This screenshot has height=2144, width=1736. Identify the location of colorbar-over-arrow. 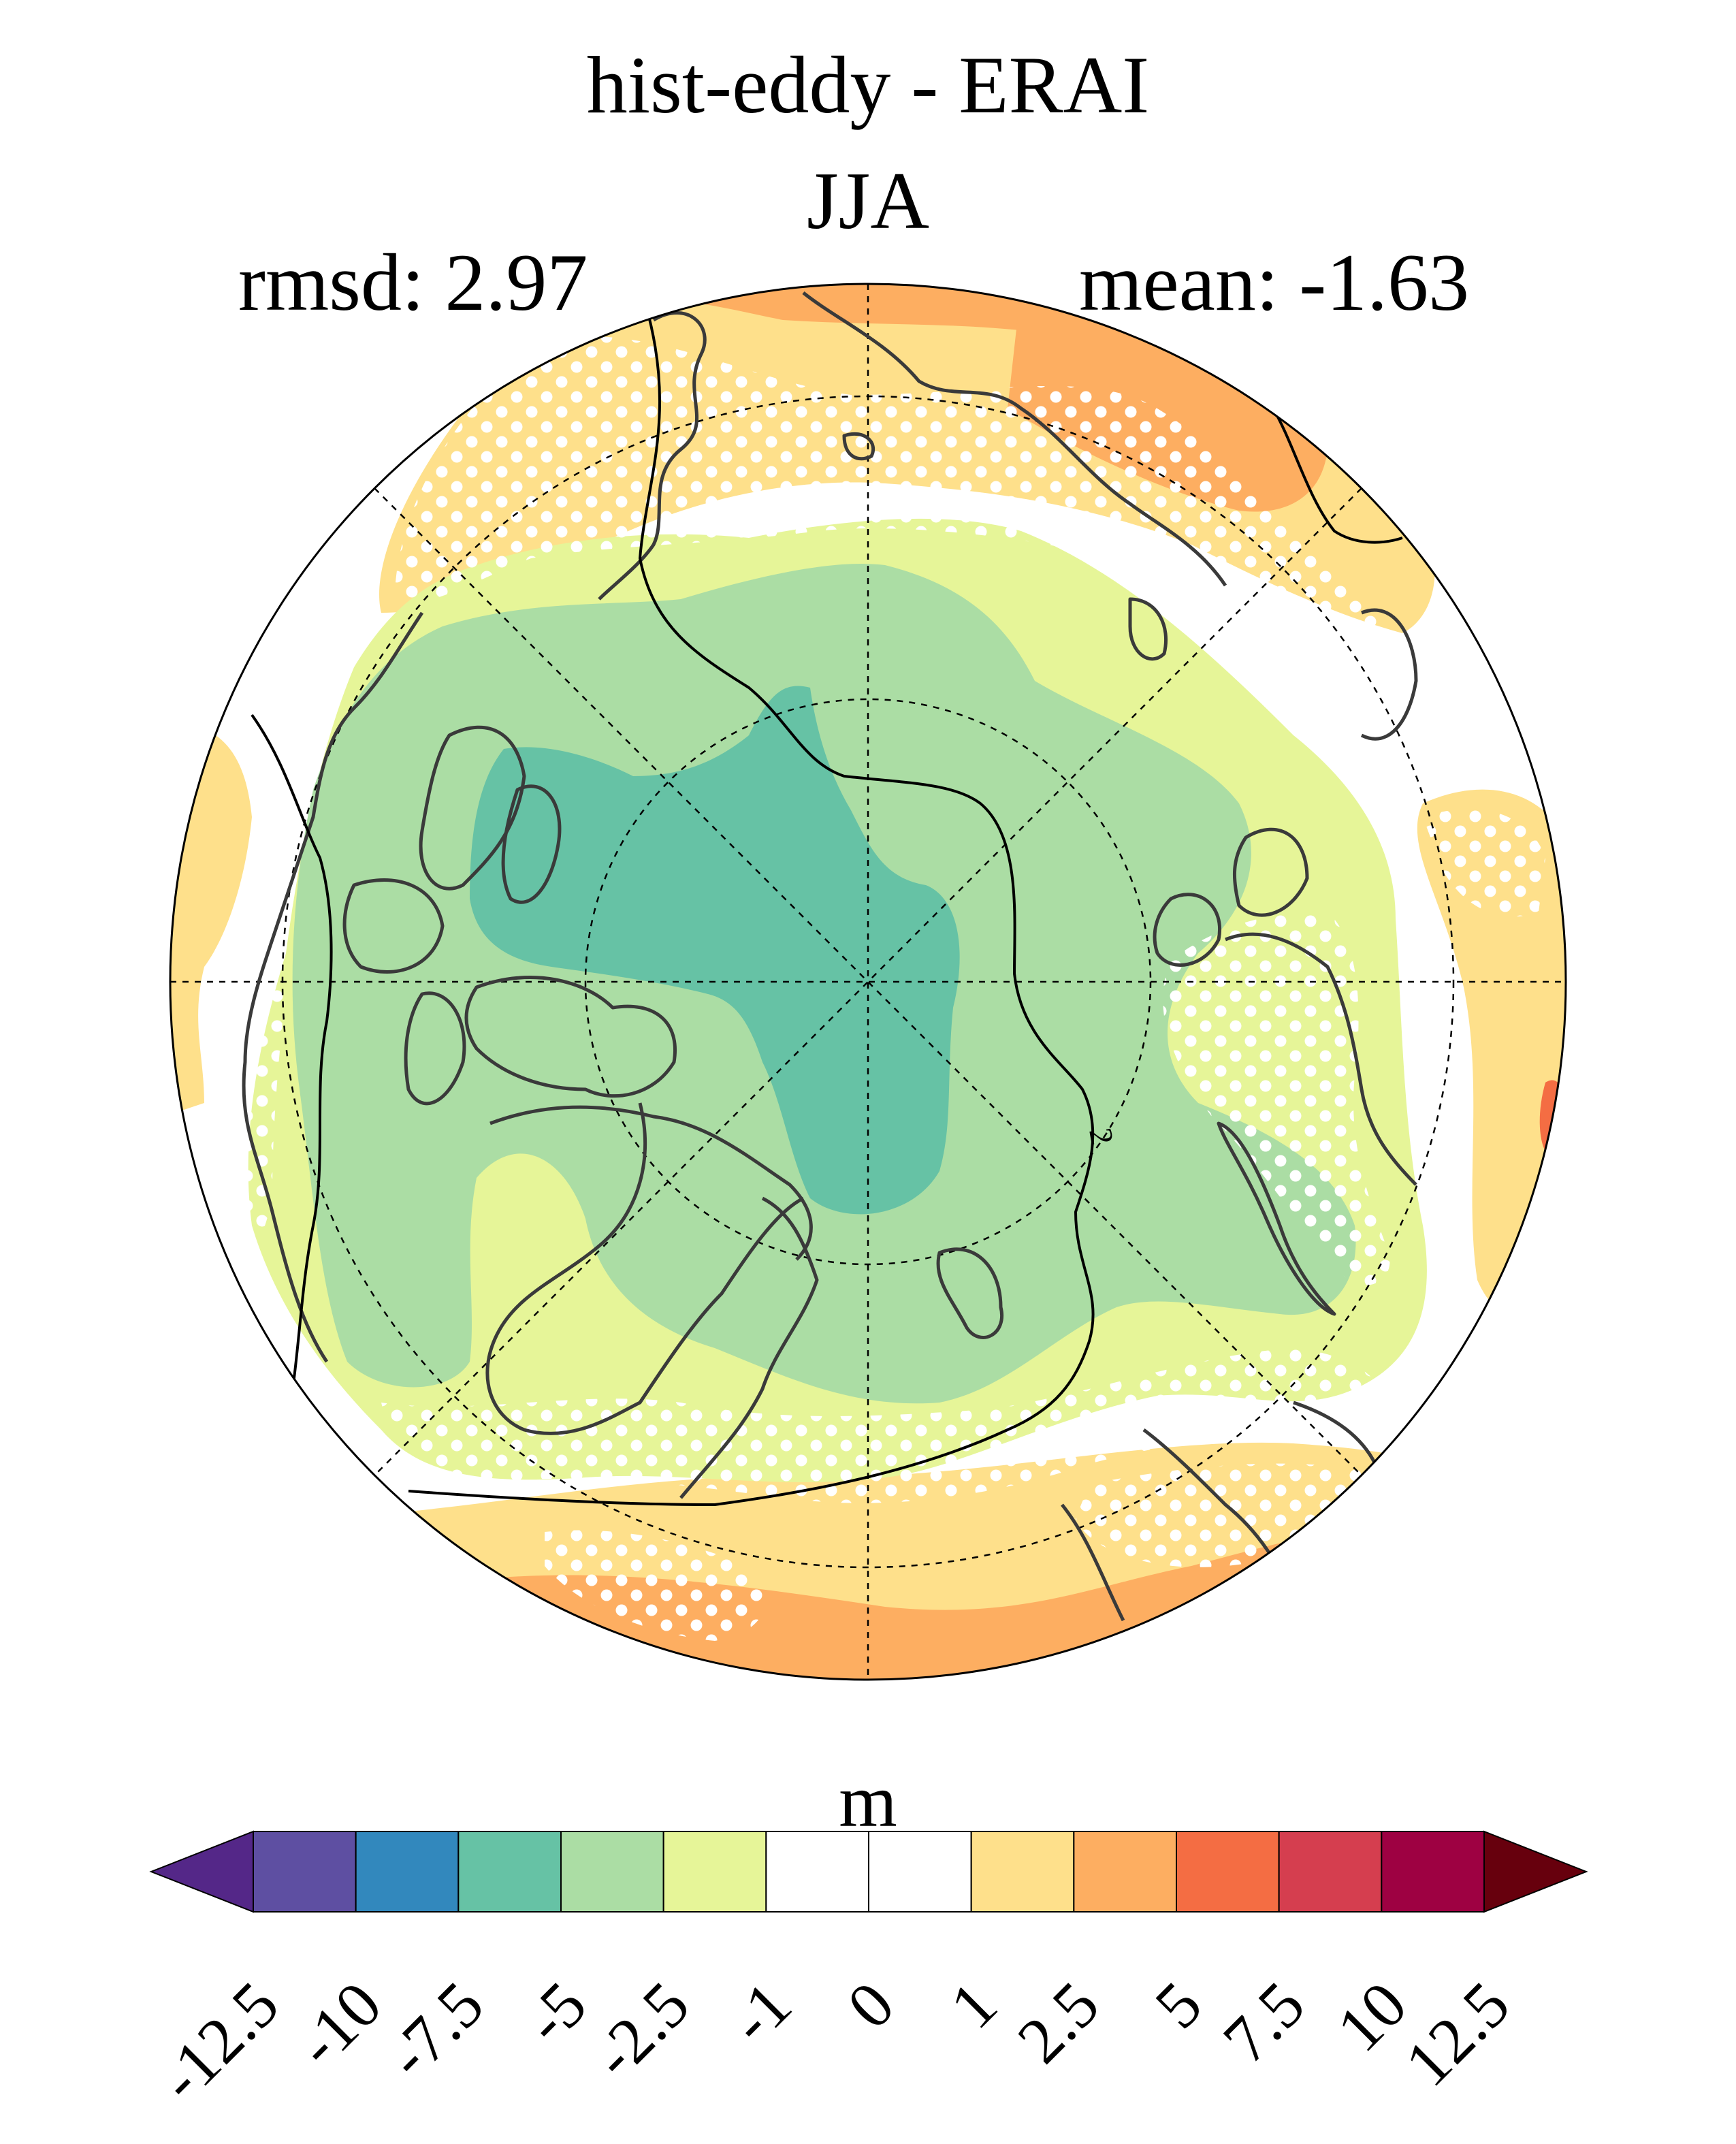
(1535, 1871).